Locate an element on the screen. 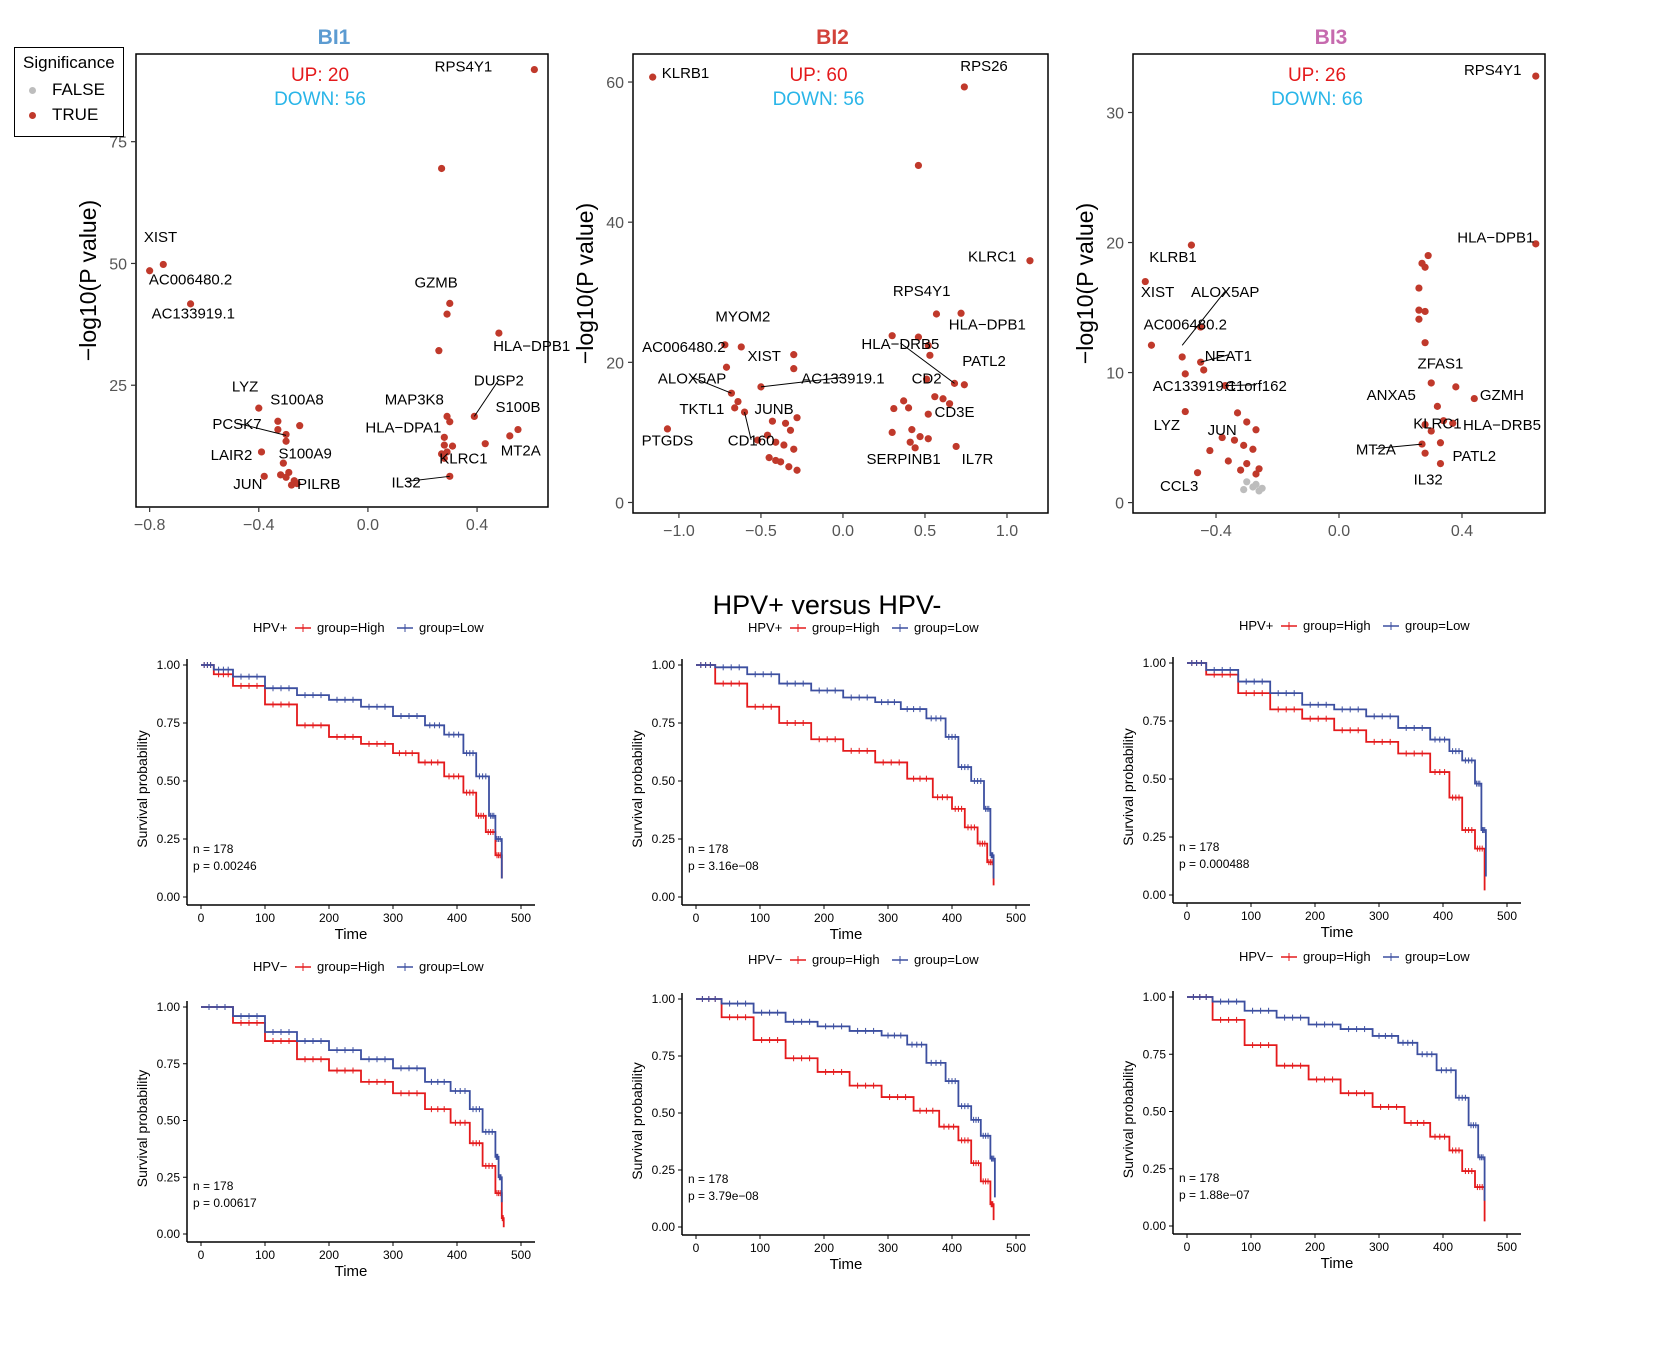  gene-label: ALOX5AP is located at coordinates (1225, 292).